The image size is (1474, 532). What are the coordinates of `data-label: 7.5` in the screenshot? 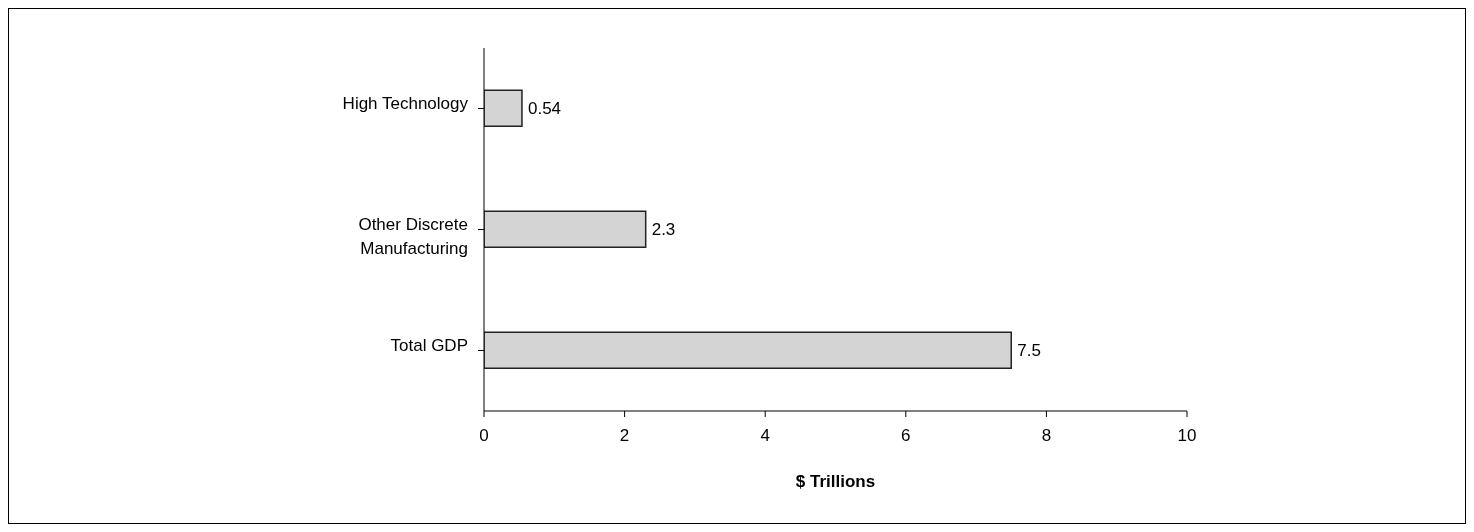 It's located at (1029, 351).